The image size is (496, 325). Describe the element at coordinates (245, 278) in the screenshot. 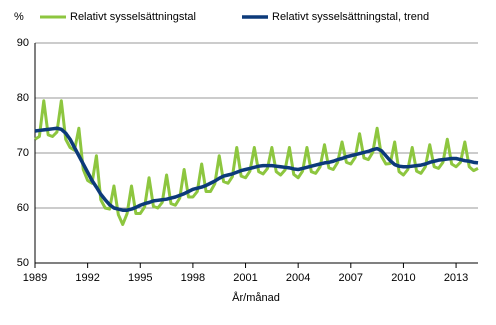

I see `x-tick-label: 2001` at that location.